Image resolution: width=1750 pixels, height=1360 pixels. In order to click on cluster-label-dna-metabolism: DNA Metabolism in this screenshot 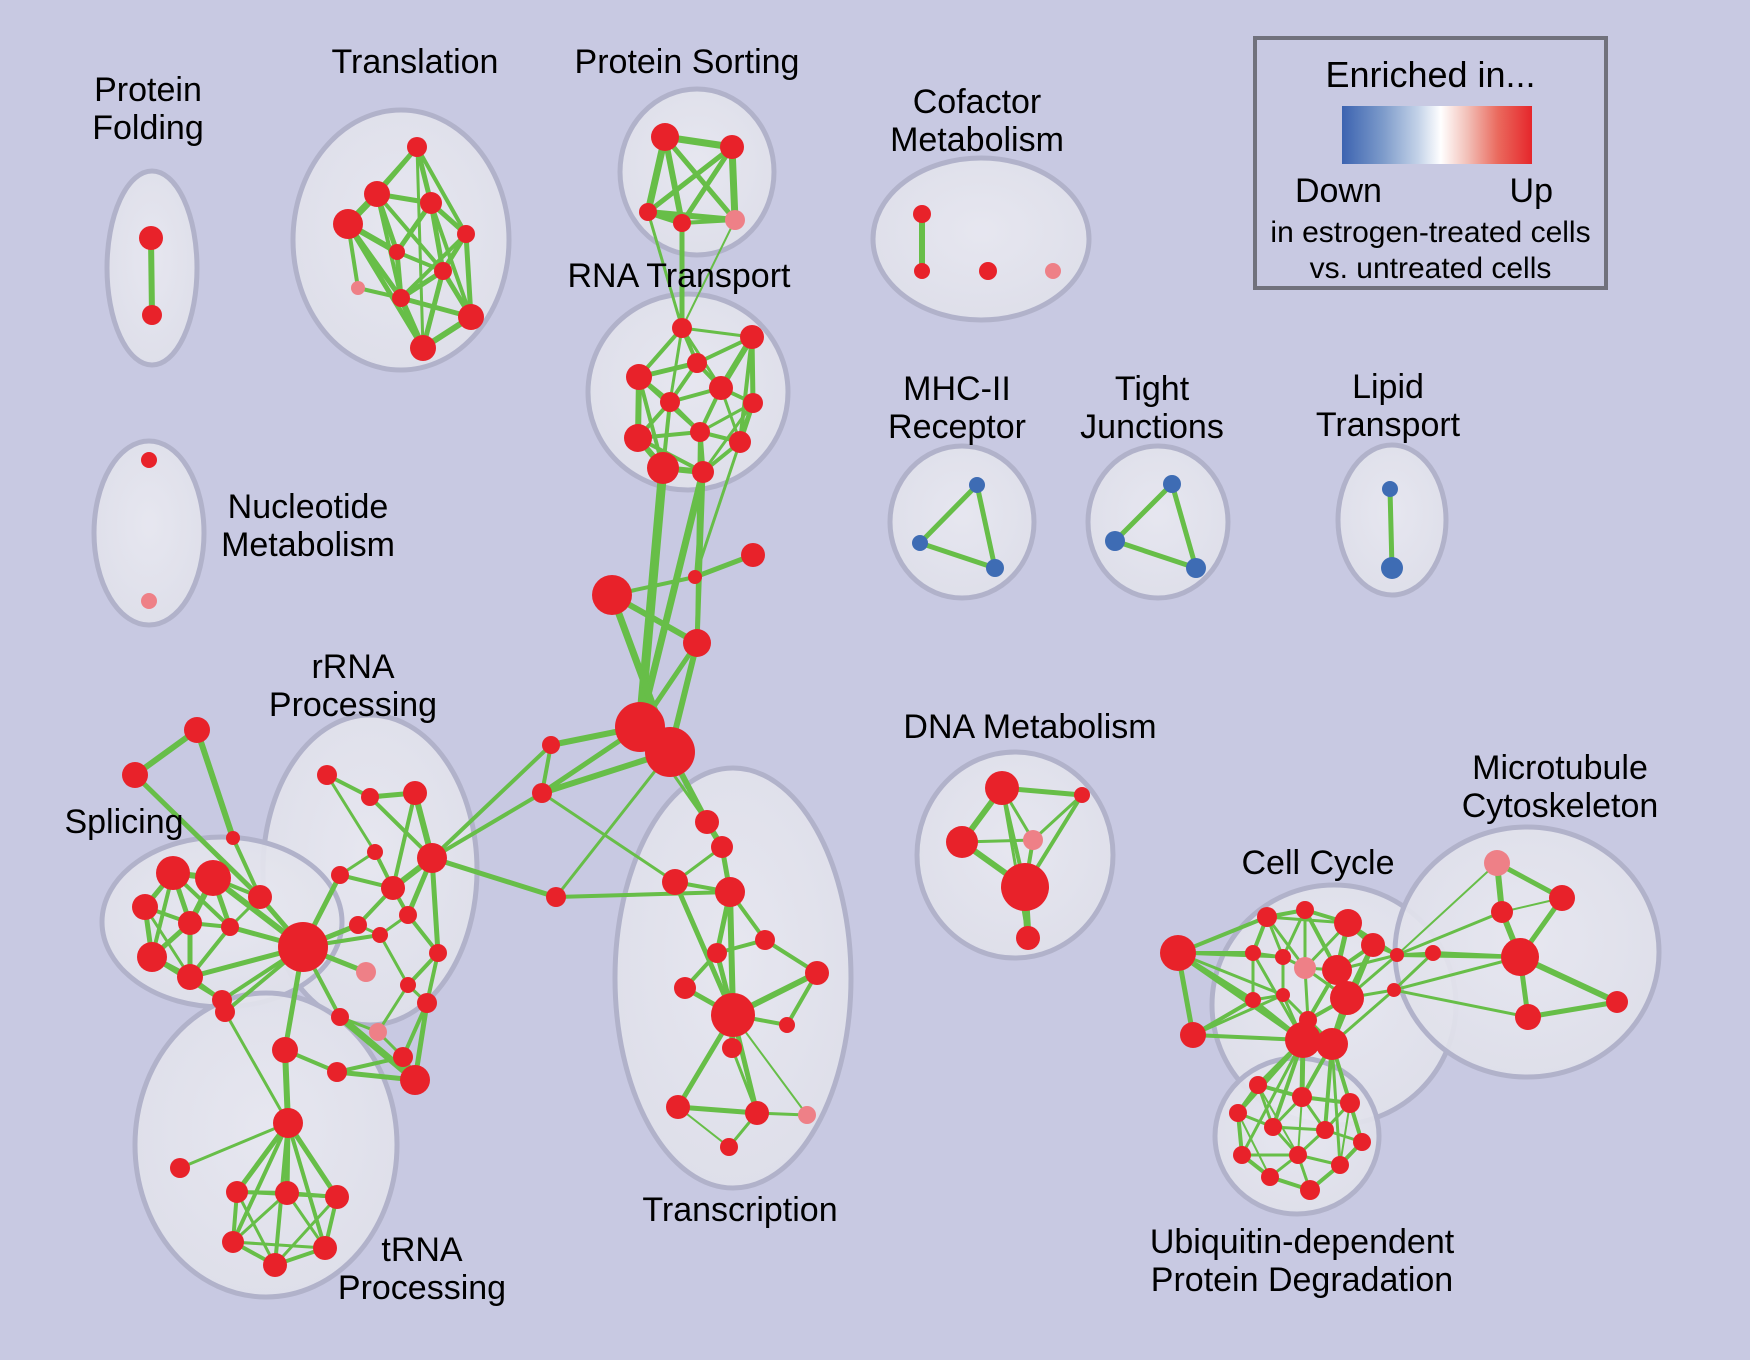, I will do `click(1030, 727)`.